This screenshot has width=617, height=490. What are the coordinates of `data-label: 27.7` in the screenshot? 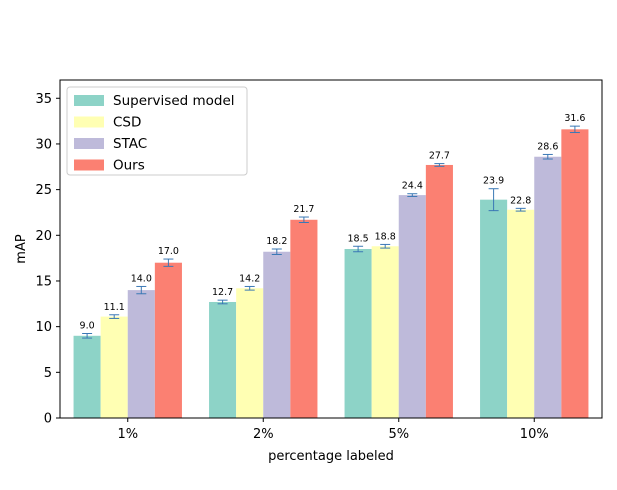 It's located at (439, 156).